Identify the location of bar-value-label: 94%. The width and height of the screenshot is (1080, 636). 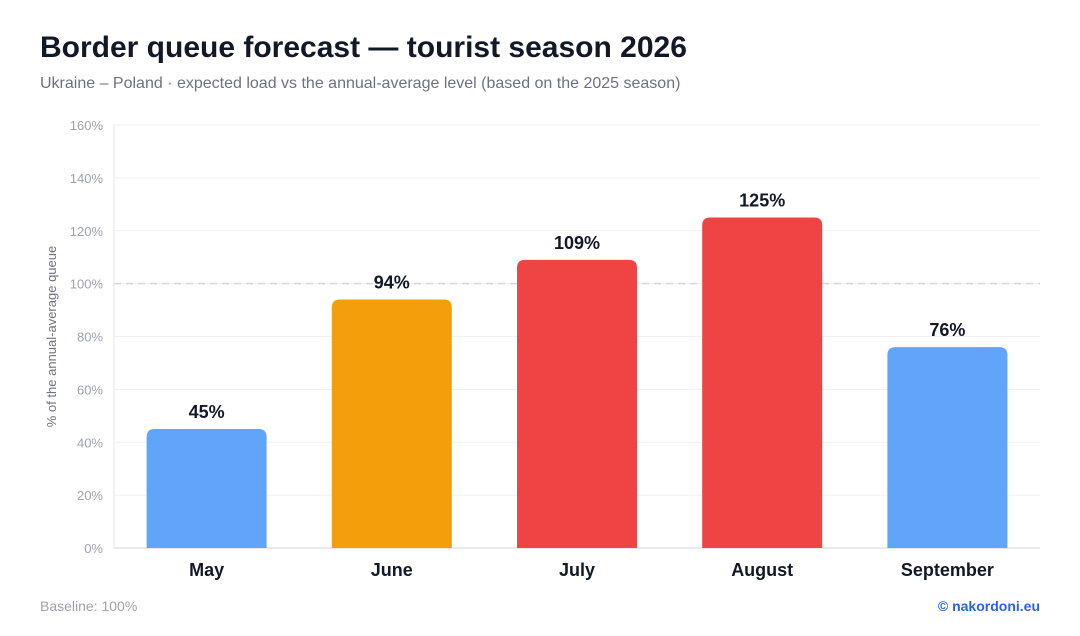
(392, 282).